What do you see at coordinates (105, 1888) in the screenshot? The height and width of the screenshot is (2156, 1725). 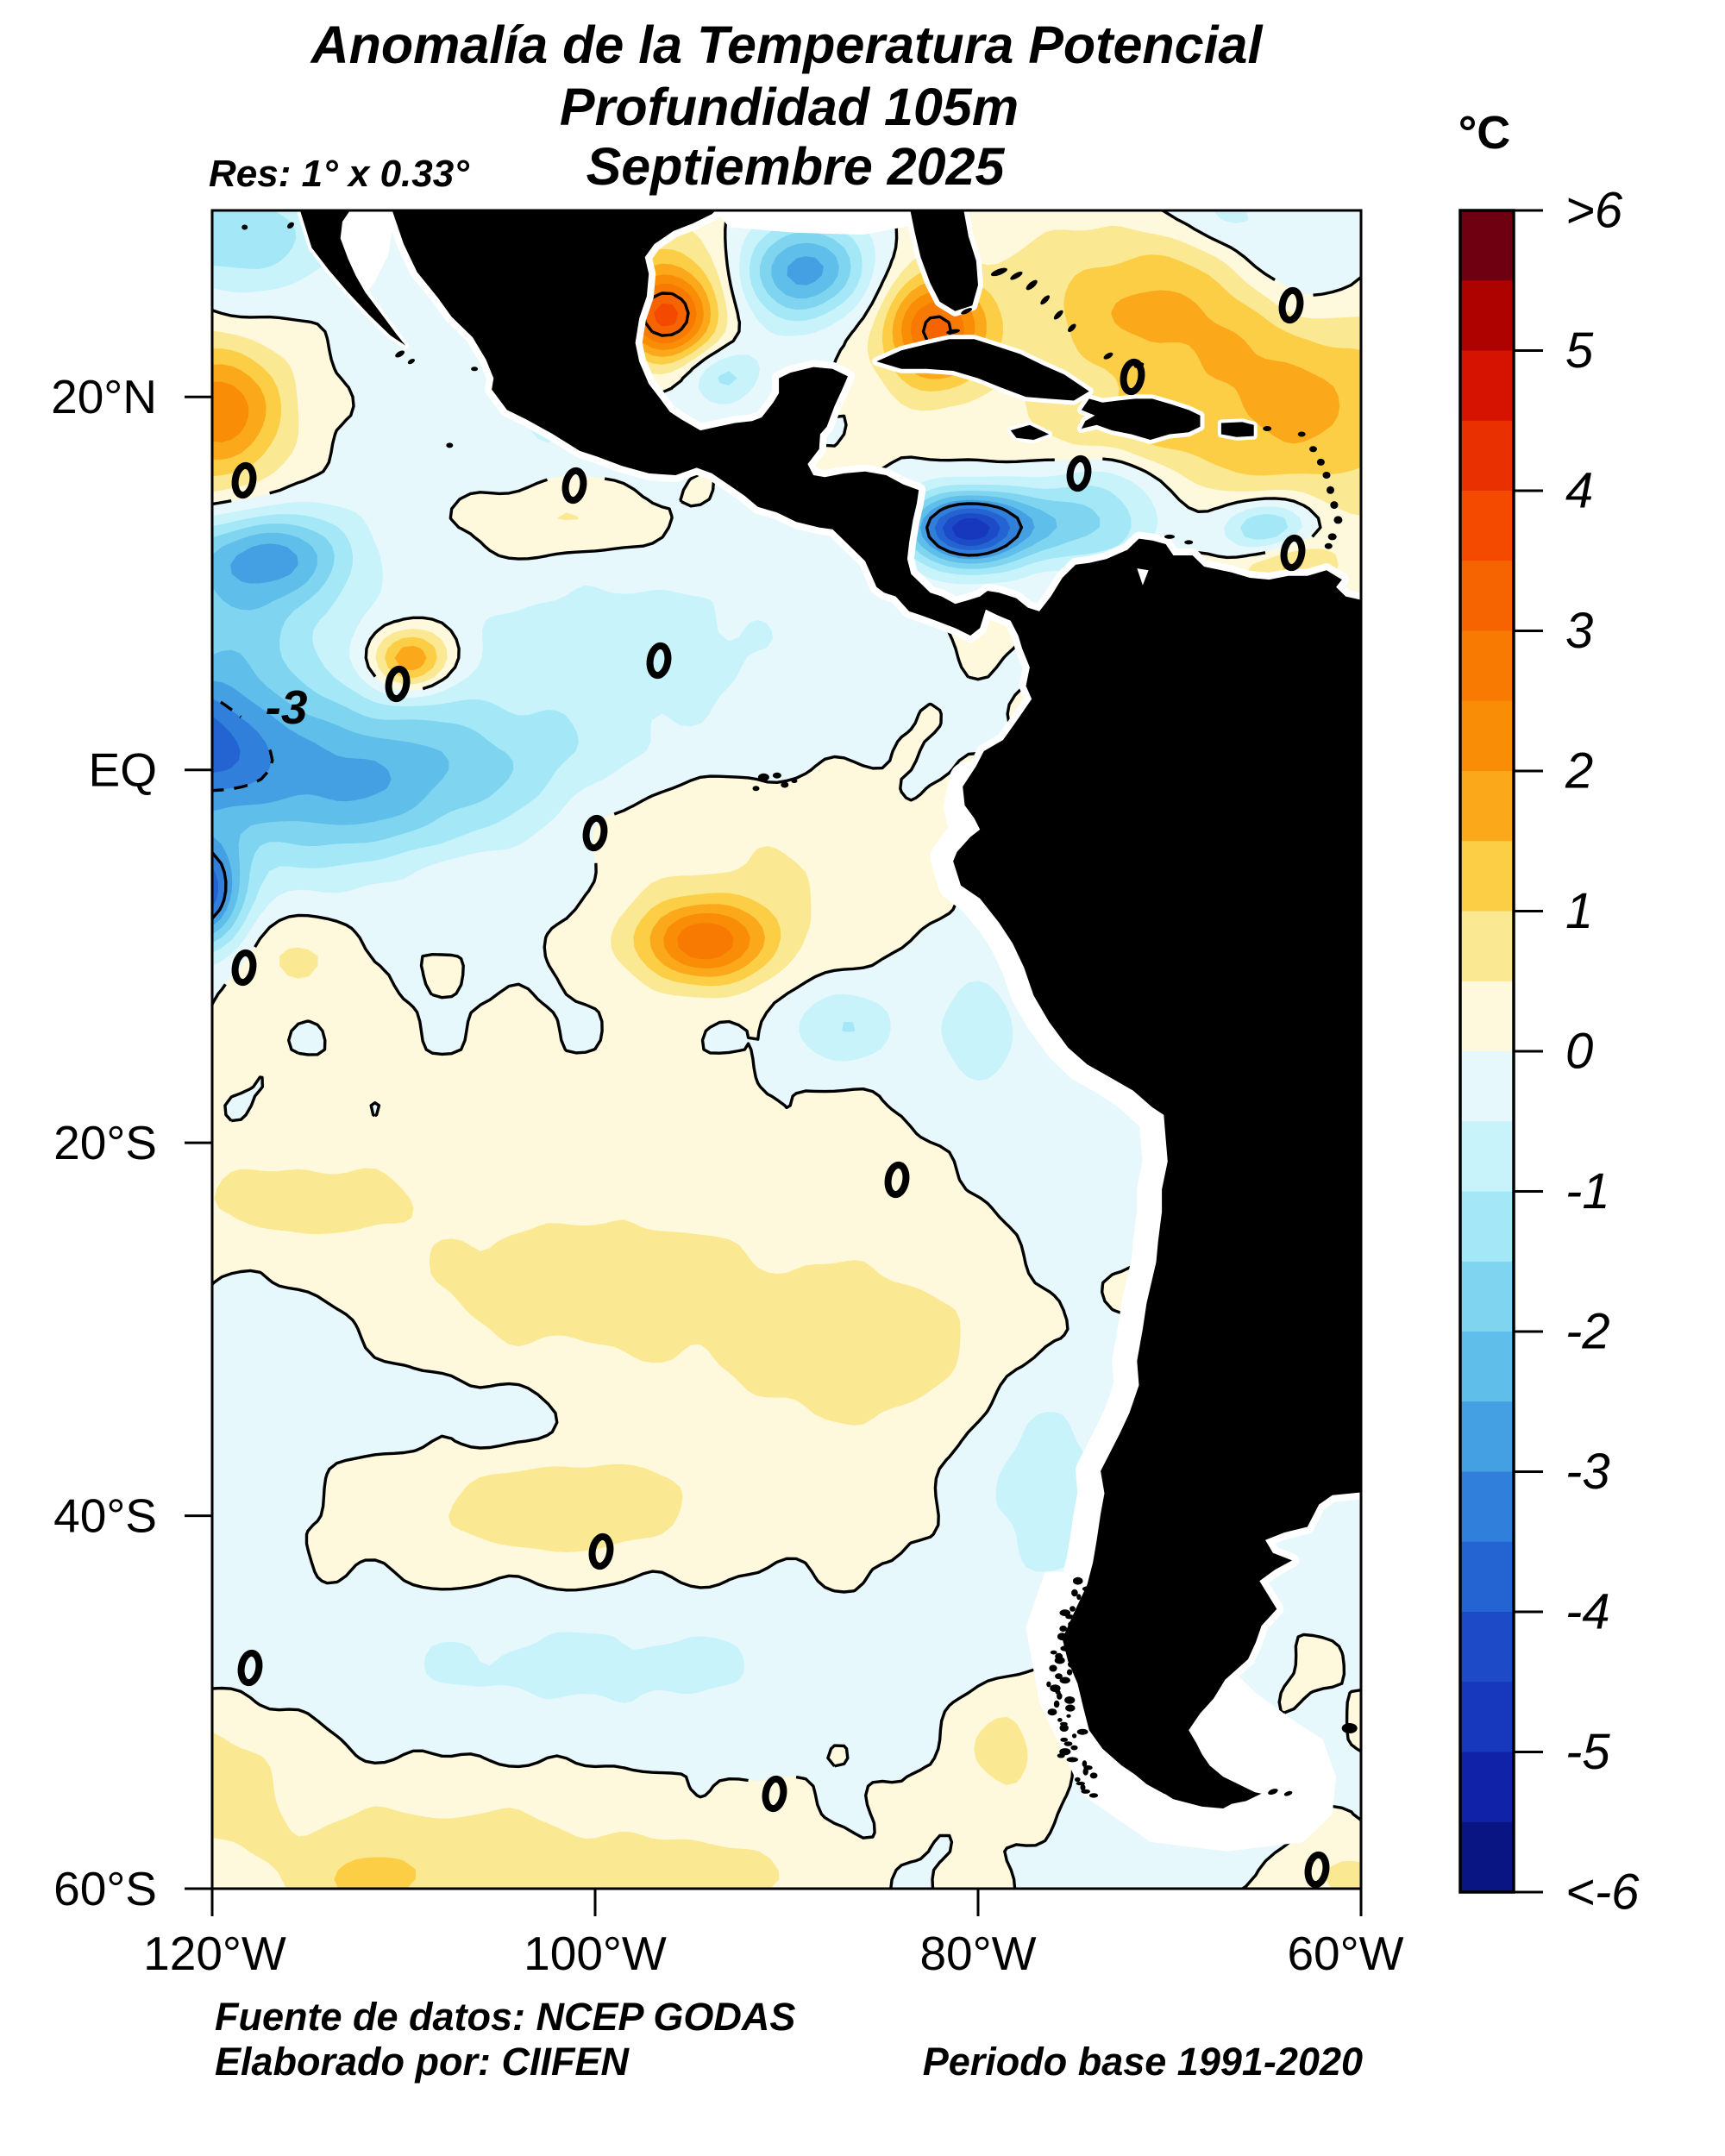 I see `svg-text: 60°S` at bounding box center [105, 1888].